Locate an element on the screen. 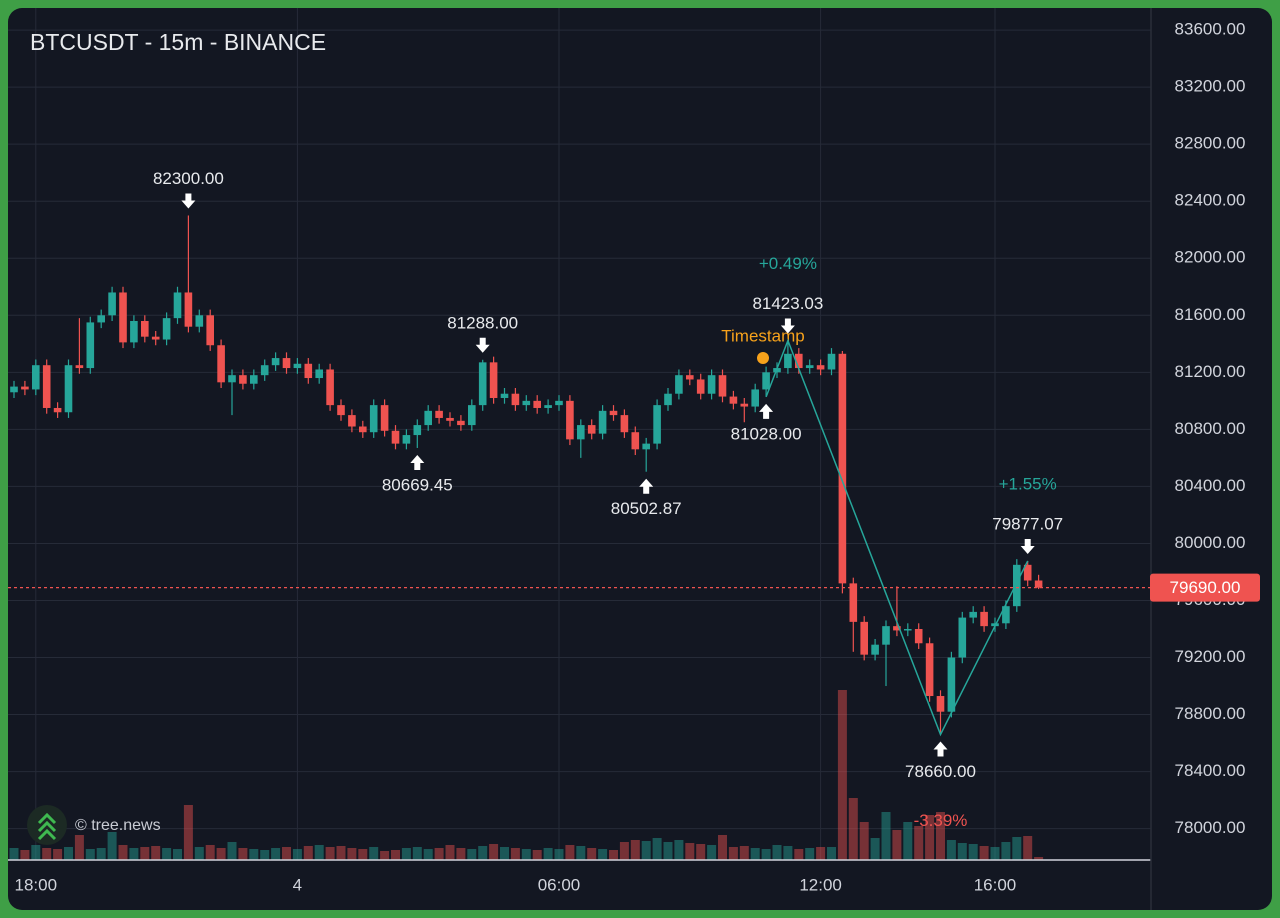  x-tick-label: 06:00 is located at coordinates (559, 884).